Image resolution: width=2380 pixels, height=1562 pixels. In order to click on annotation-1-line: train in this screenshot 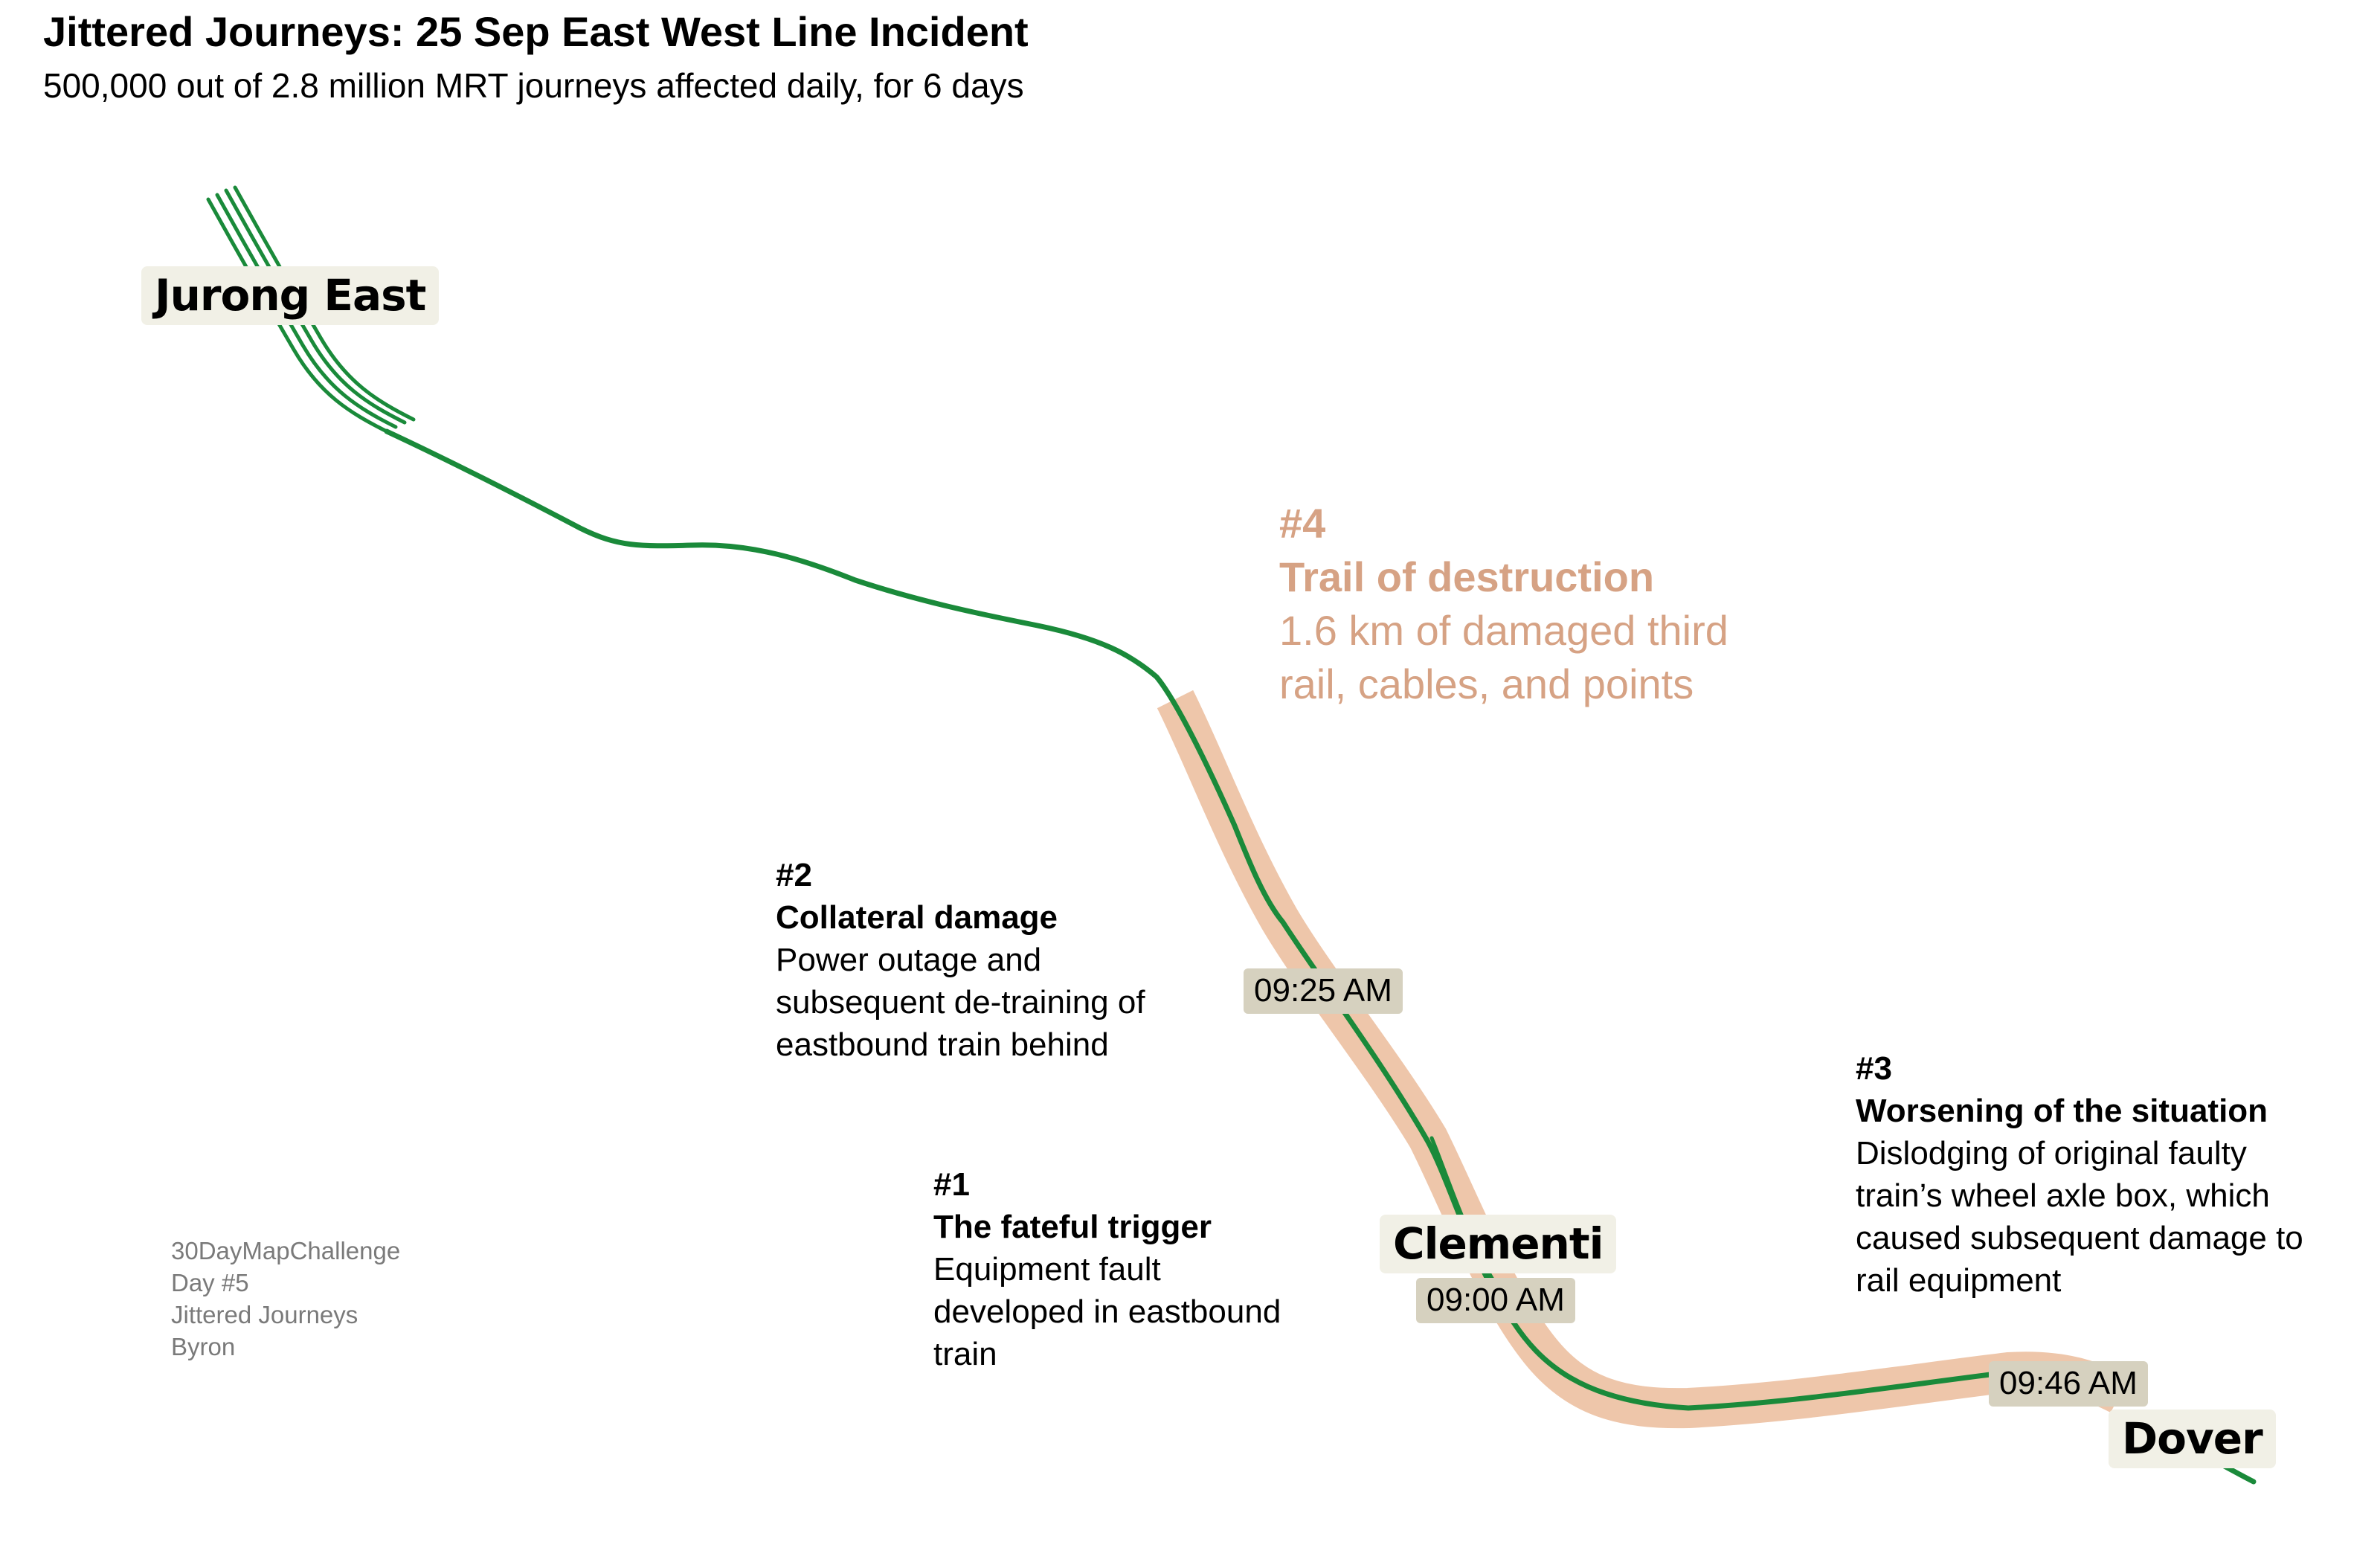, I will do `click(965, 1354)`.